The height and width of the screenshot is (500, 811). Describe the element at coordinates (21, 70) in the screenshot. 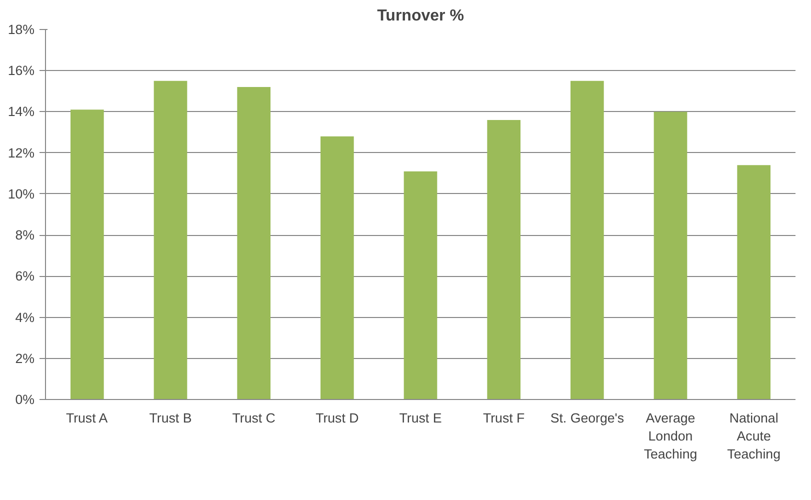

I see `y-tick-label: 16%` at that location.